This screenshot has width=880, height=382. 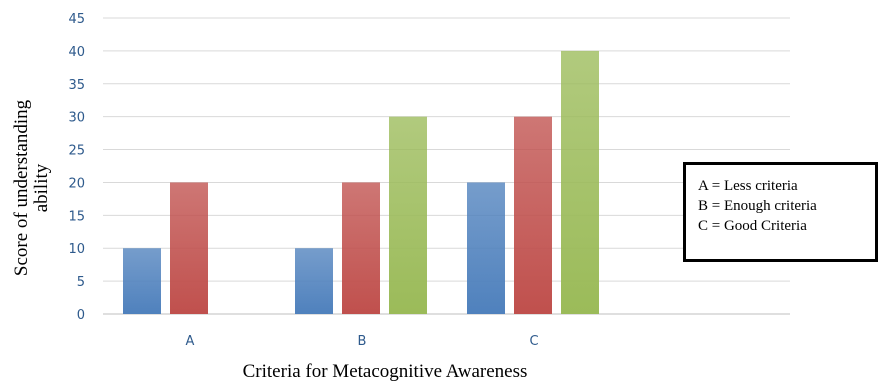 What do you see at coordinates (757, 206) in the screenshot?
I see `legend-item-b: B = Enough criteria` at bounding box center [757, 206].